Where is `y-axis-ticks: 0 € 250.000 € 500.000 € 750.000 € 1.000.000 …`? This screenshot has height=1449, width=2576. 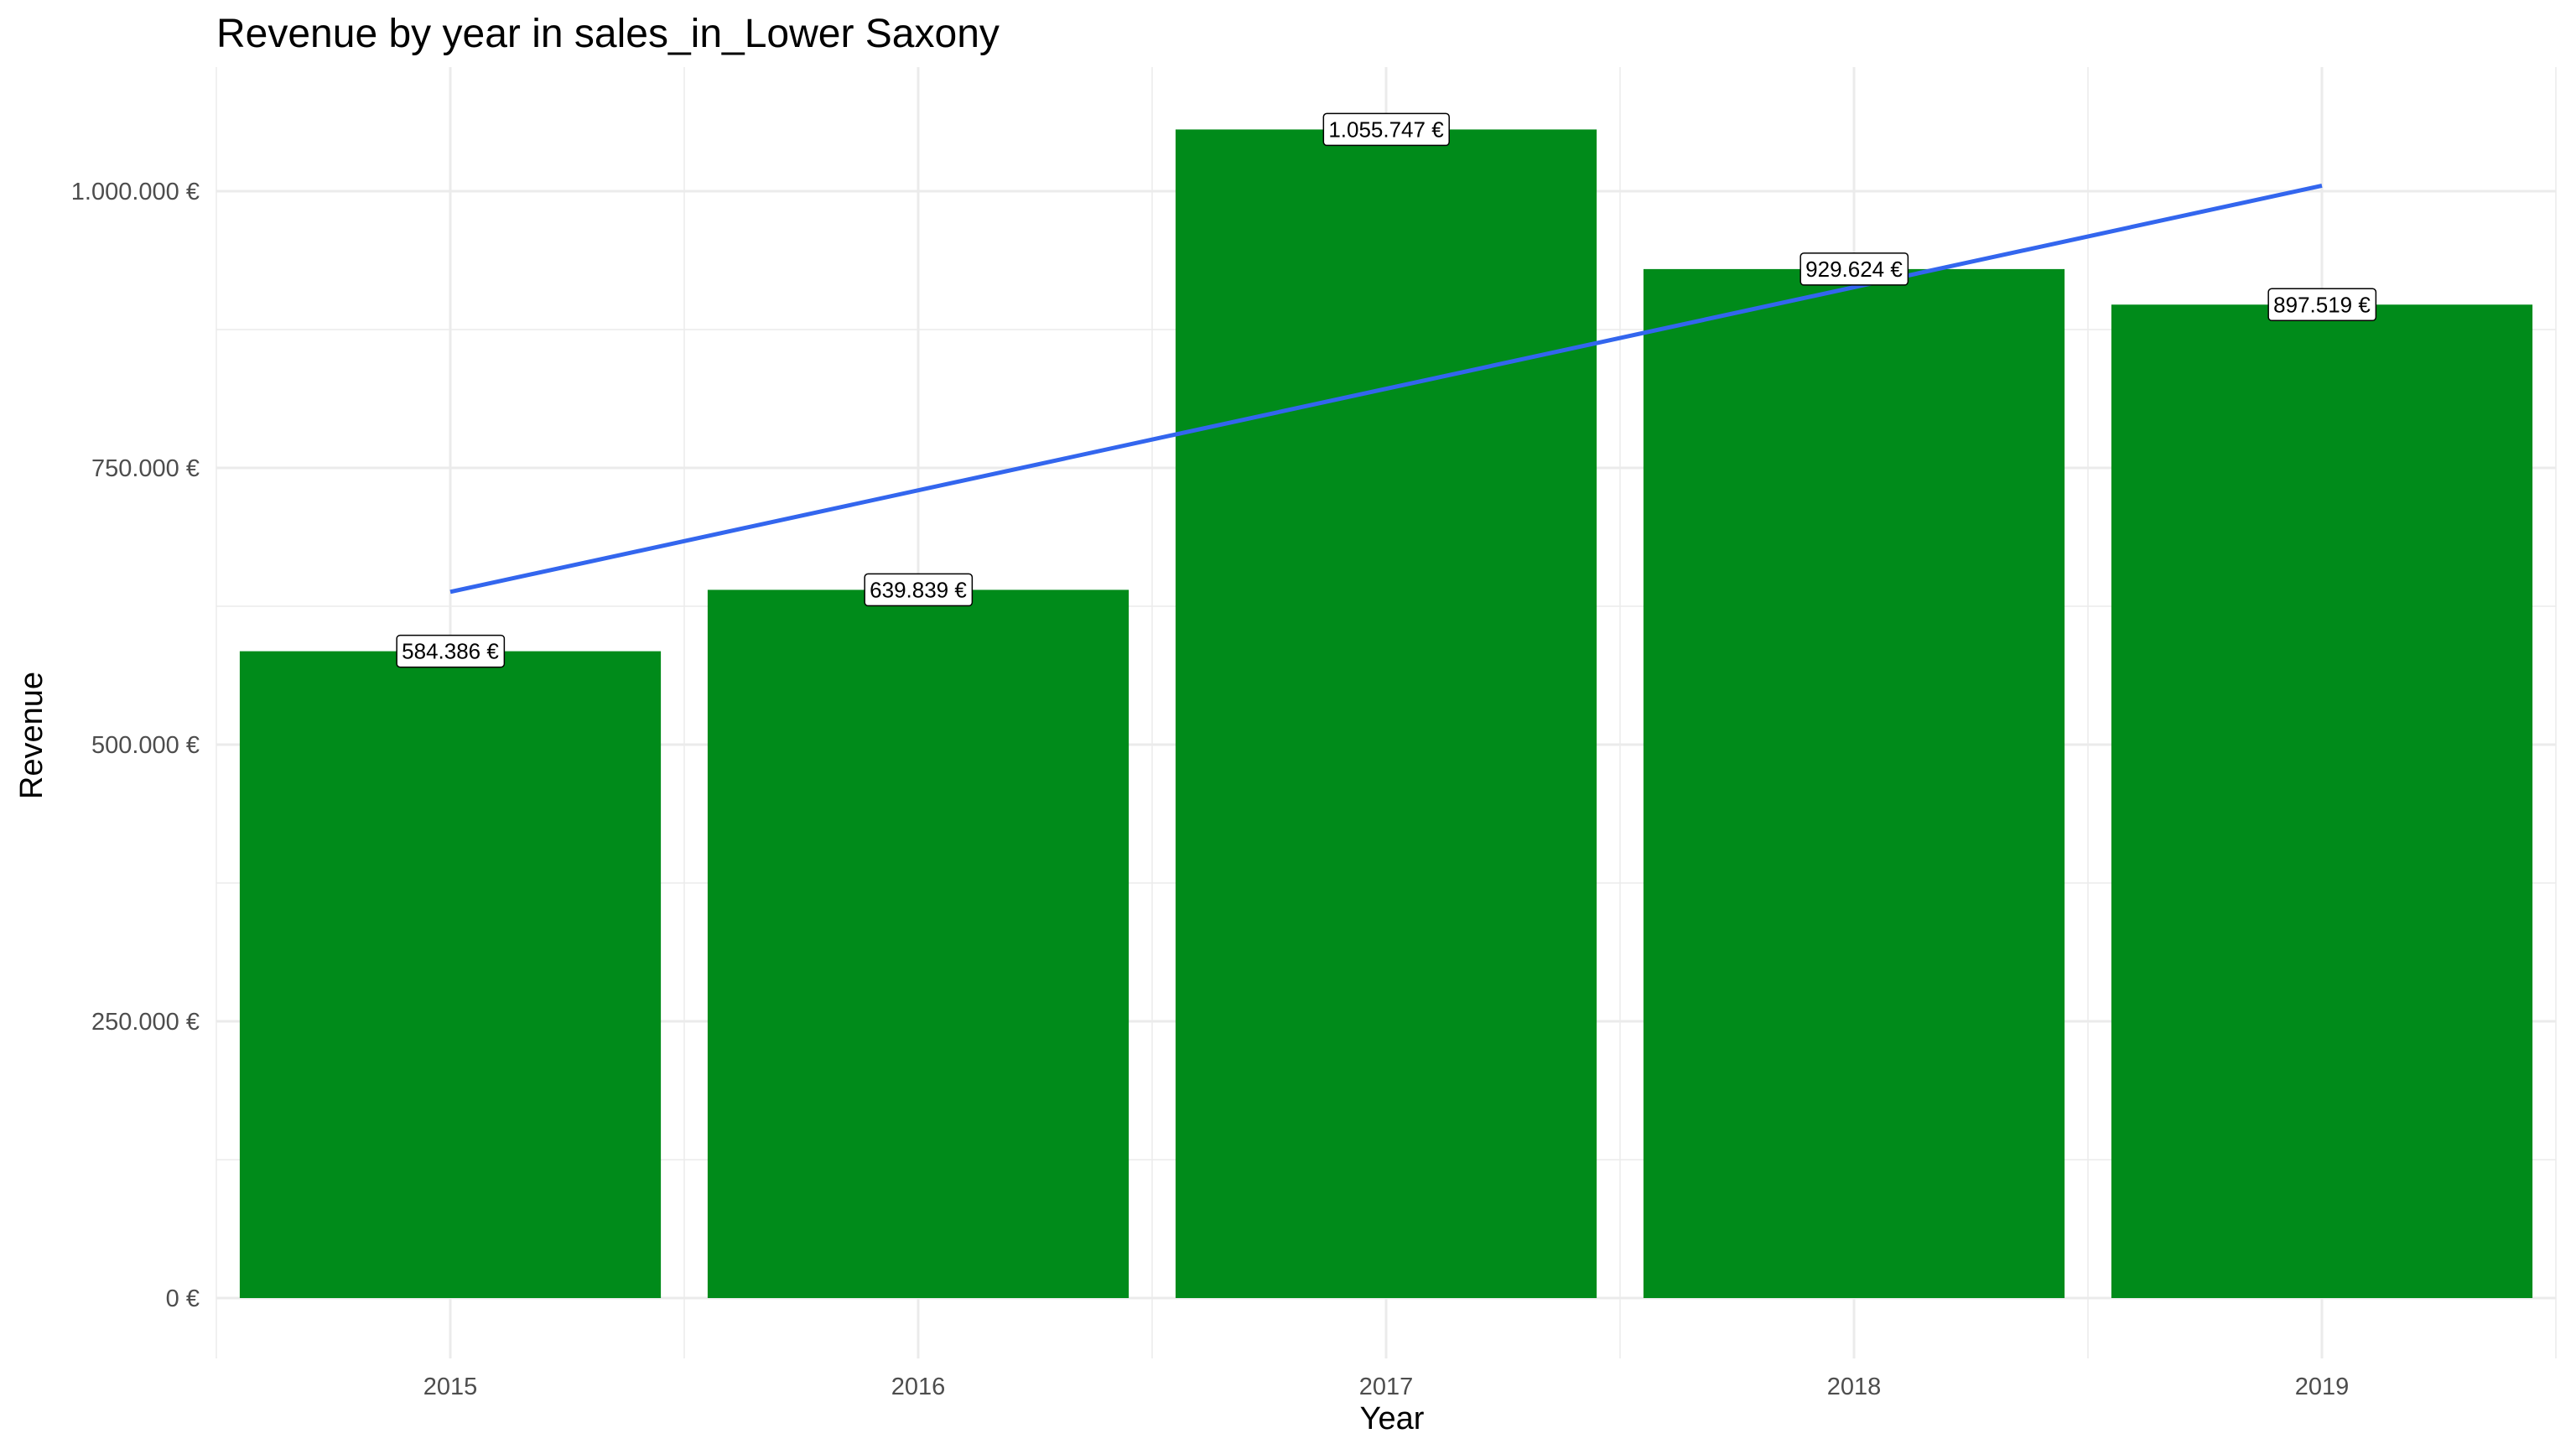 y-axis-ticks: 0 € 250.000 € 500.000 € 750.000 € 1.000.000 … is located at coordinates (135, 745).